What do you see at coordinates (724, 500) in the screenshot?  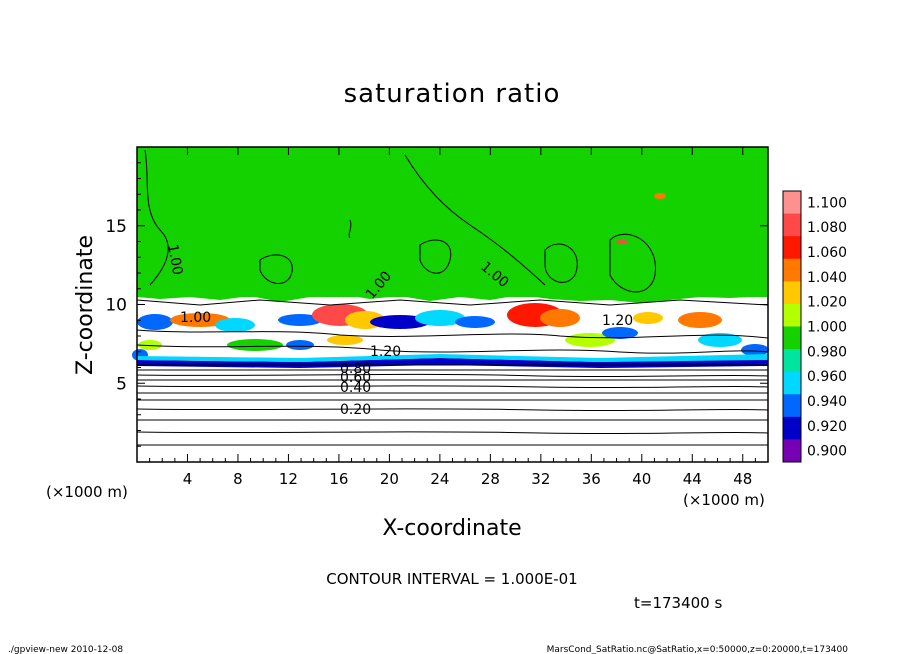 I see `x-unit-label: (×1000 m)` at bounding box center [724, 500].